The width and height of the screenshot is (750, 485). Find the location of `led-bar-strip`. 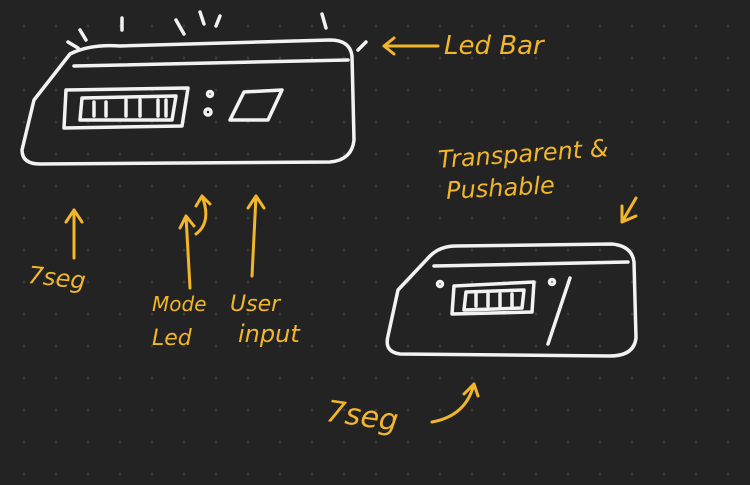

led-bar-strip is located at coordinates (211, 63).